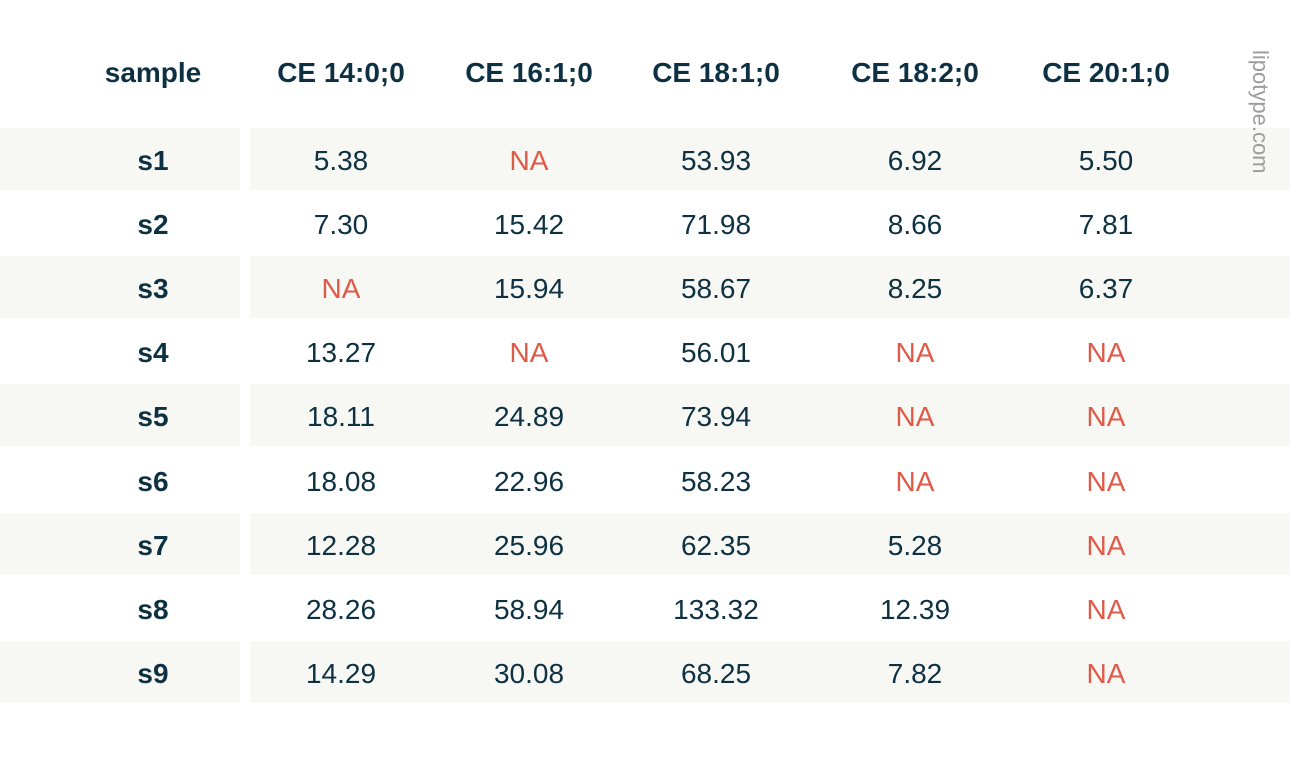 The width and height of the screenshot is (1290, 760). Describe the element at coordinates (716, 72) in the screenshot. I see `column-header: CE 18:1;0` at that location.